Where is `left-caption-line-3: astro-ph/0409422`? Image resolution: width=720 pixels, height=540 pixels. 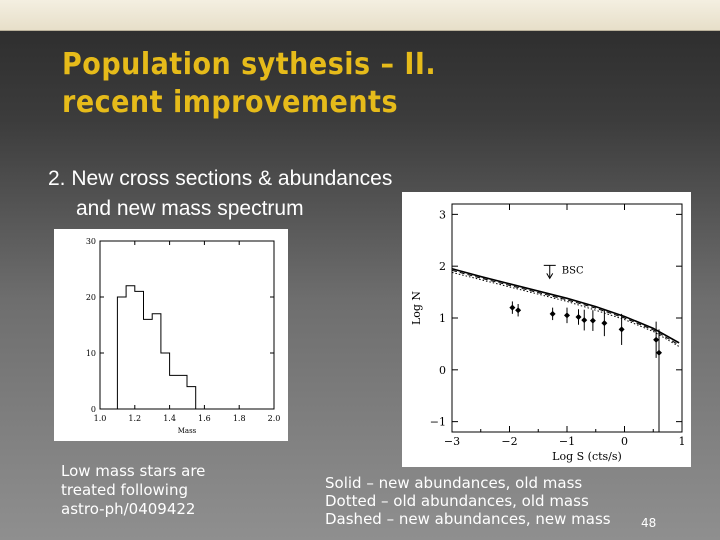
left-caption-line-3: astro-ph/0409422 is located at coordinates (128, 509).